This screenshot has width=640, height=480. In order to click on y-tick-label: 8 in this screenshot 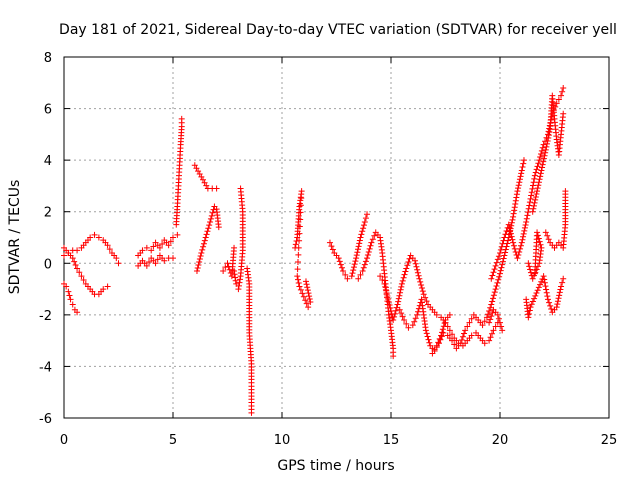, I will do `click(48, 58)`.